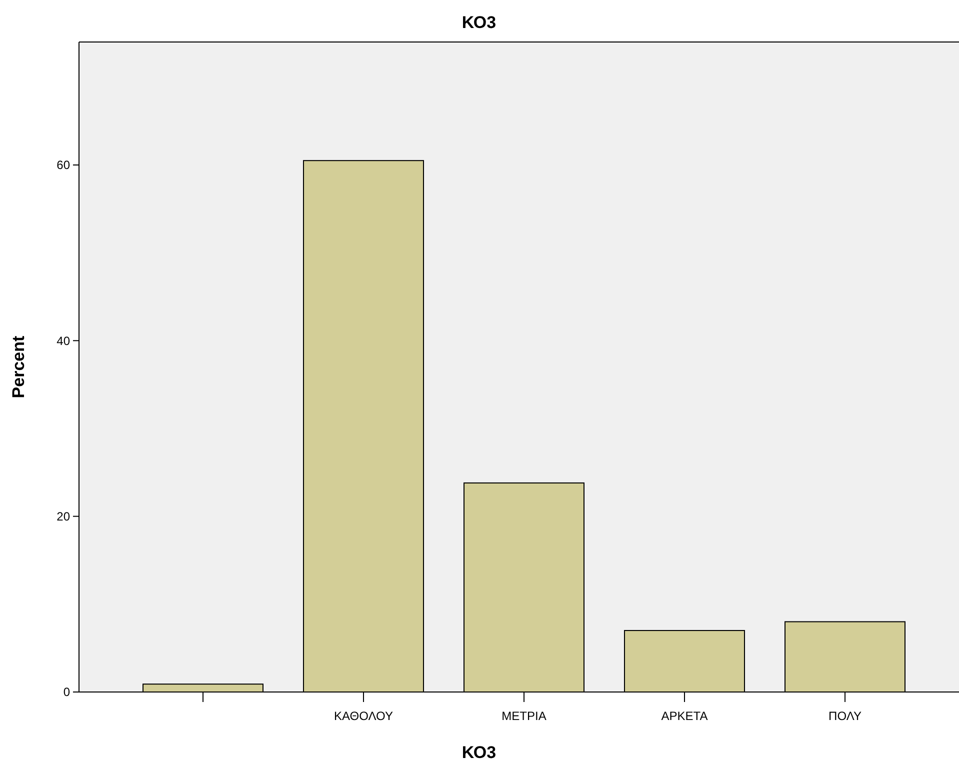 The width and height of the screenshot is (959, 765). What do you see at coordinates (63, 517) in the screenshot?
I see `y-tick-label: 20` at bounding box center [63, 517].